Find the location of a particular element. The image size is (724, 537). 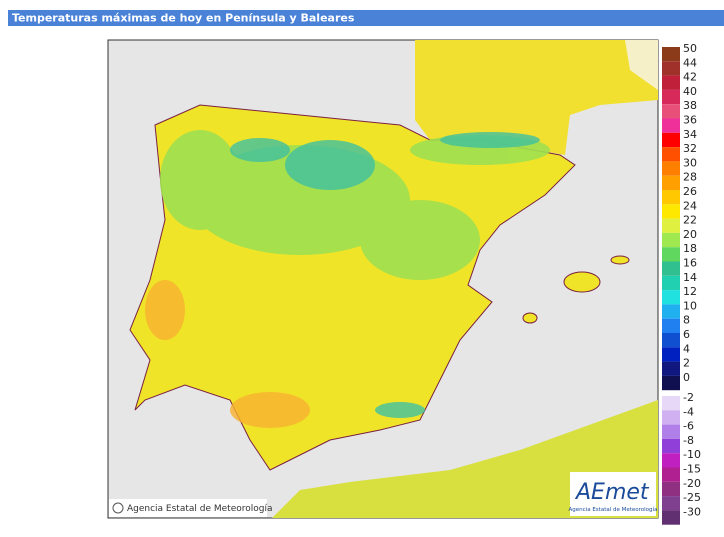

france is located at coordinates (536, 97).